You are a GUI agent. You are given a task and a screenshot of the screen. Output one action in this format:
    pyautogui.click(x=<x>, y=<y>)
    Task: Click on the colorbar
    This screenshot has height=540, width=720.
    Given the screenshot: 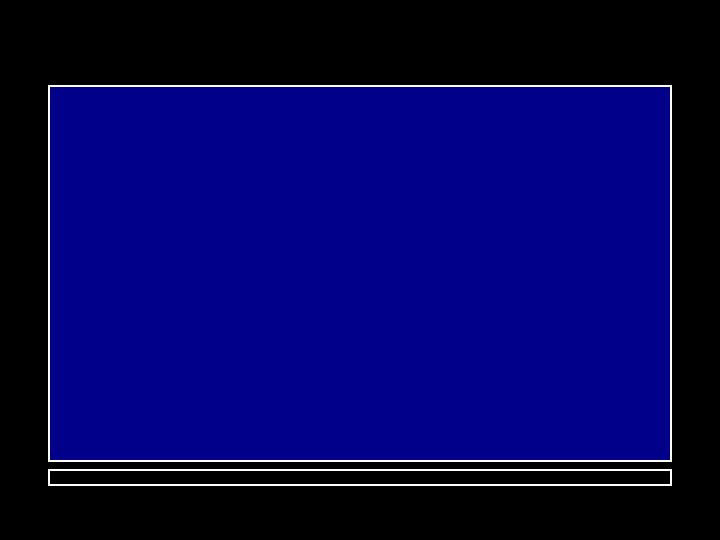 What is the action you would take?
    pyautogui.click(x=360, y=477)
    